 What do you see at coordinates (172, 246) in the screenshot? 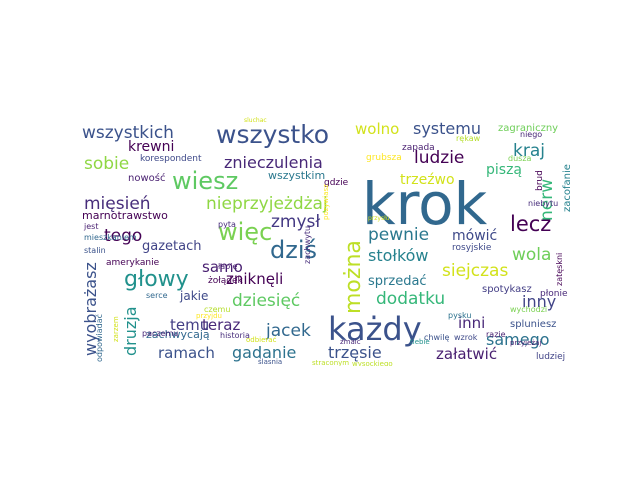
I see `word-gazetach: gazetach` at bounding box center [172, 246].